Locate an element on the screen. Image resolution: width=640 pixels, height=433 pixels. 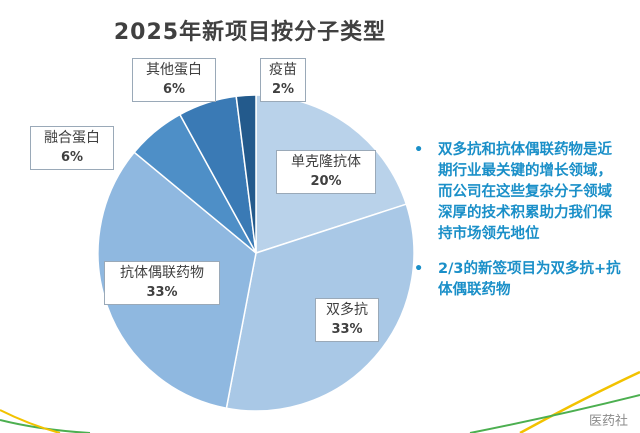
callout-vaccine: 疫苗 2% is located at coordinates (283, 80).